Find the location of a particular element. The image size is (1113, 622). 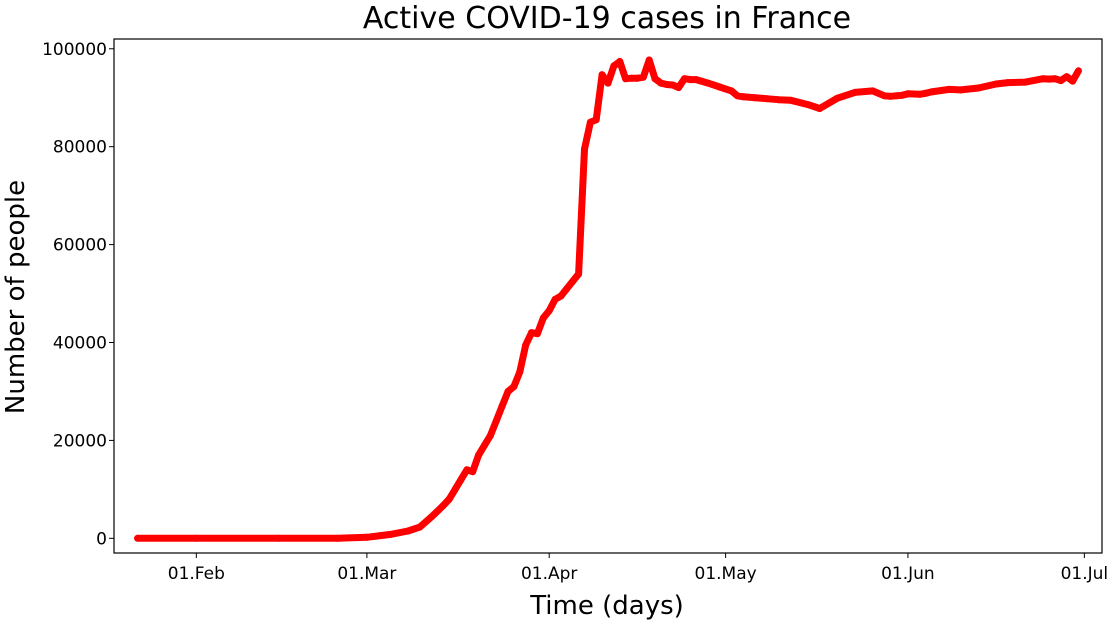

chart-title: Active COVID-19 cases in France is located at coordinates (607, 18).